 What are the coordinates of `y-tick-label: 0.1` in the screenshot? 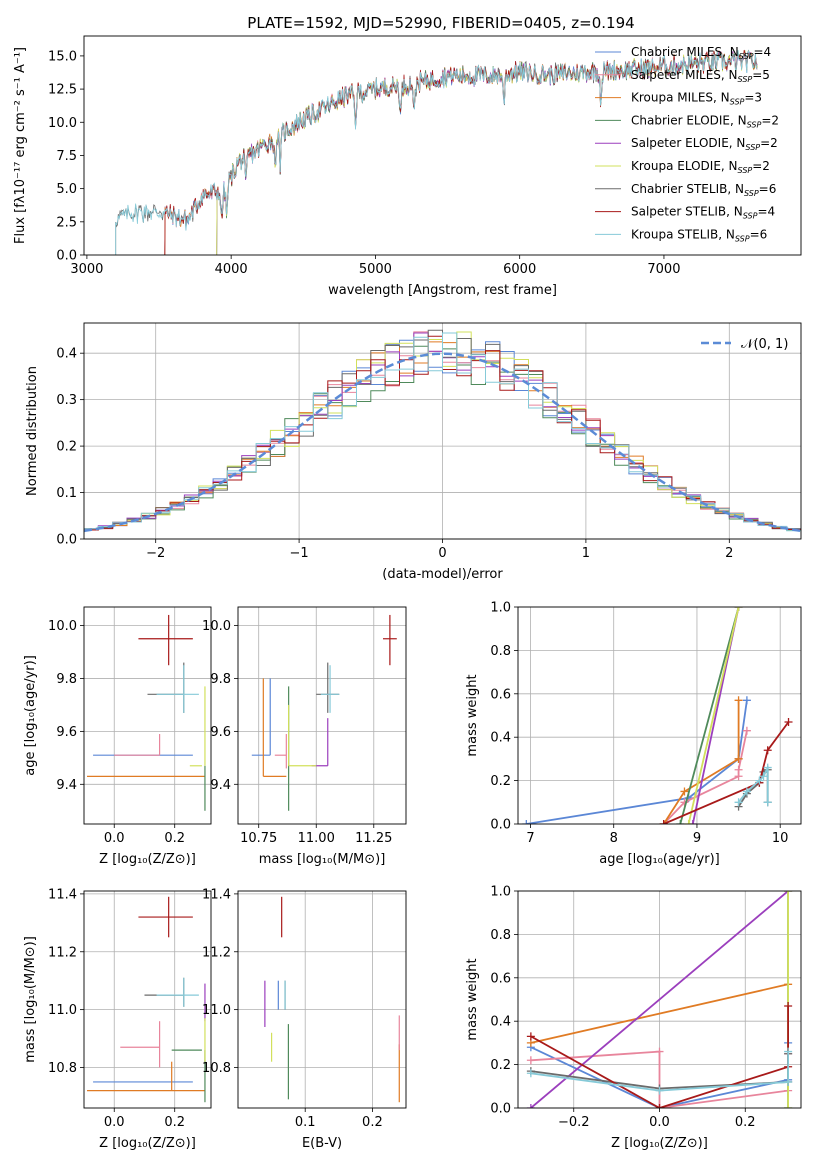 It's located at (66, 493).